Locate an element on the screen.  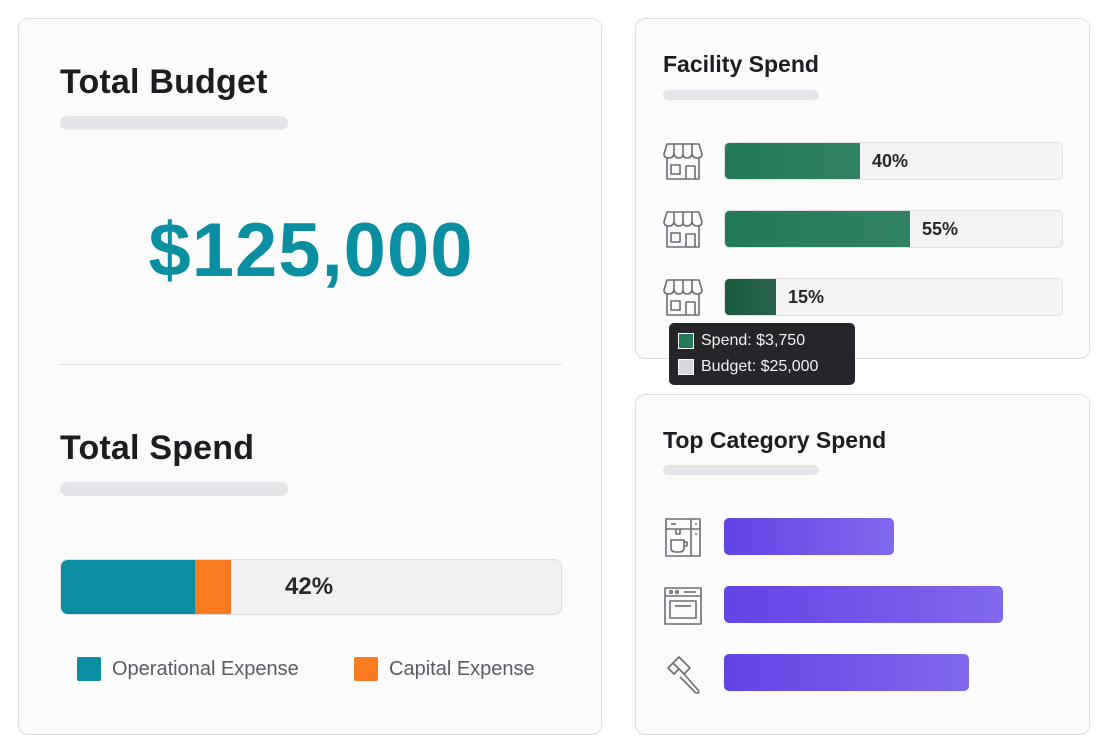
coffee-machine-icon is located at coordinates (683, 537).